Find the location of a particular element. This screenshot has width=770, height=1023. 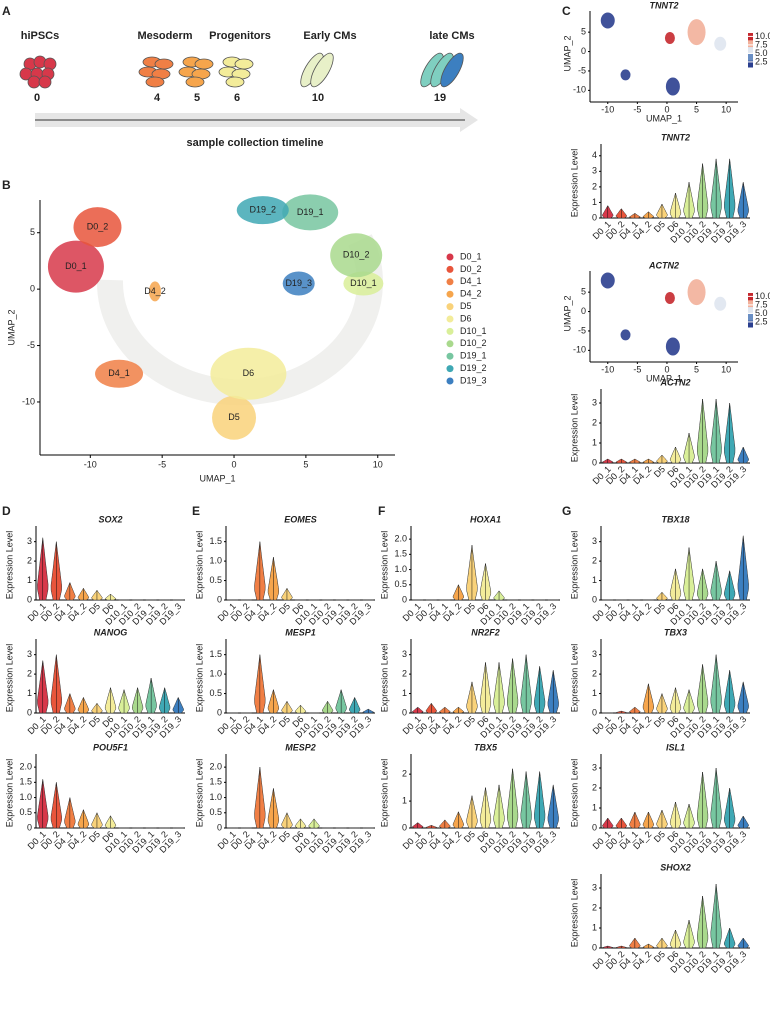

gene-title: TBX3 is located at coordinates (675, 632).